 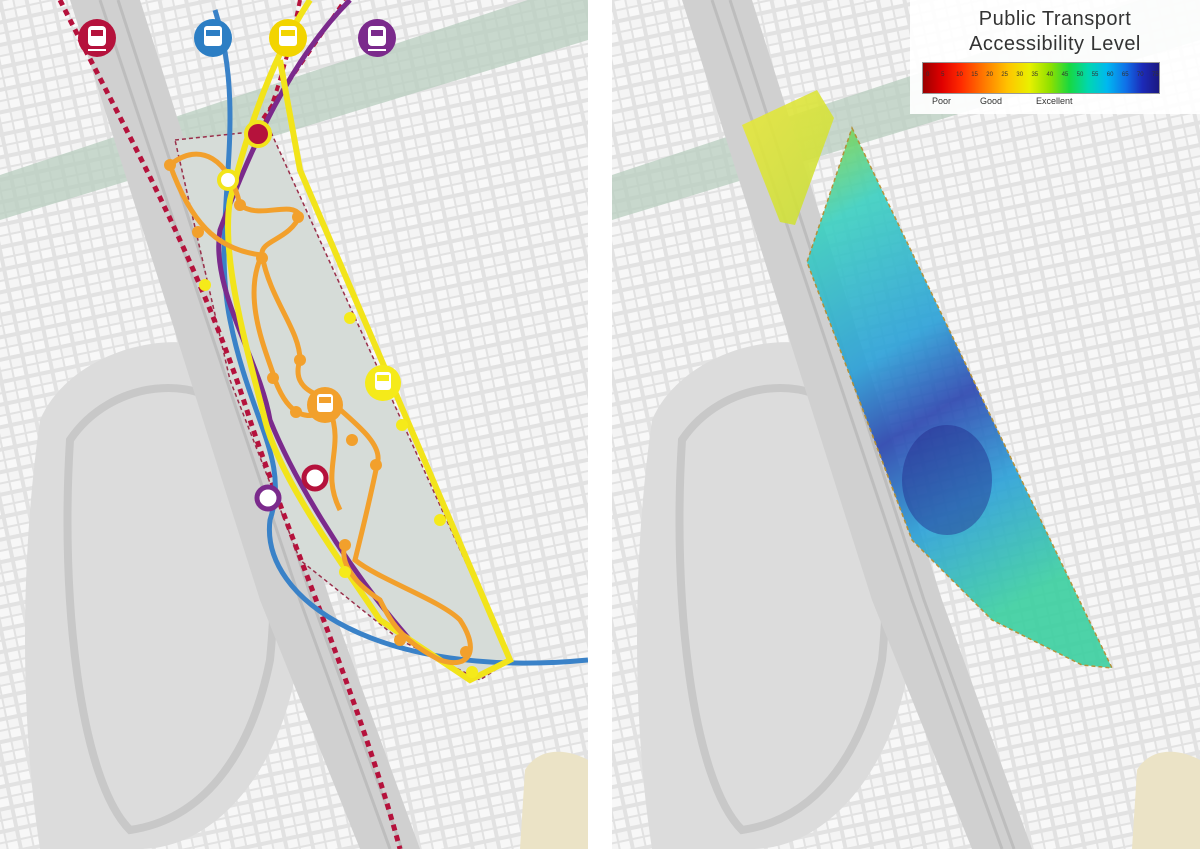 I want to click on legend-tick-label: 30, so click(x=1020, y=75).